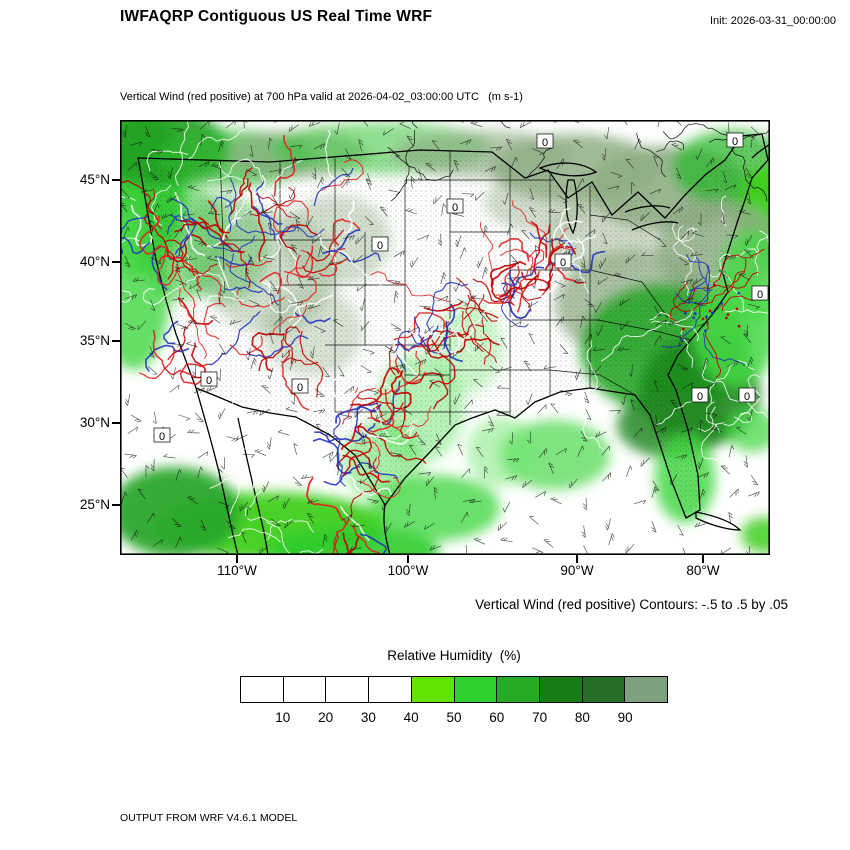  I want to click on colorbar-tick-label: 10, so click(283, 717).